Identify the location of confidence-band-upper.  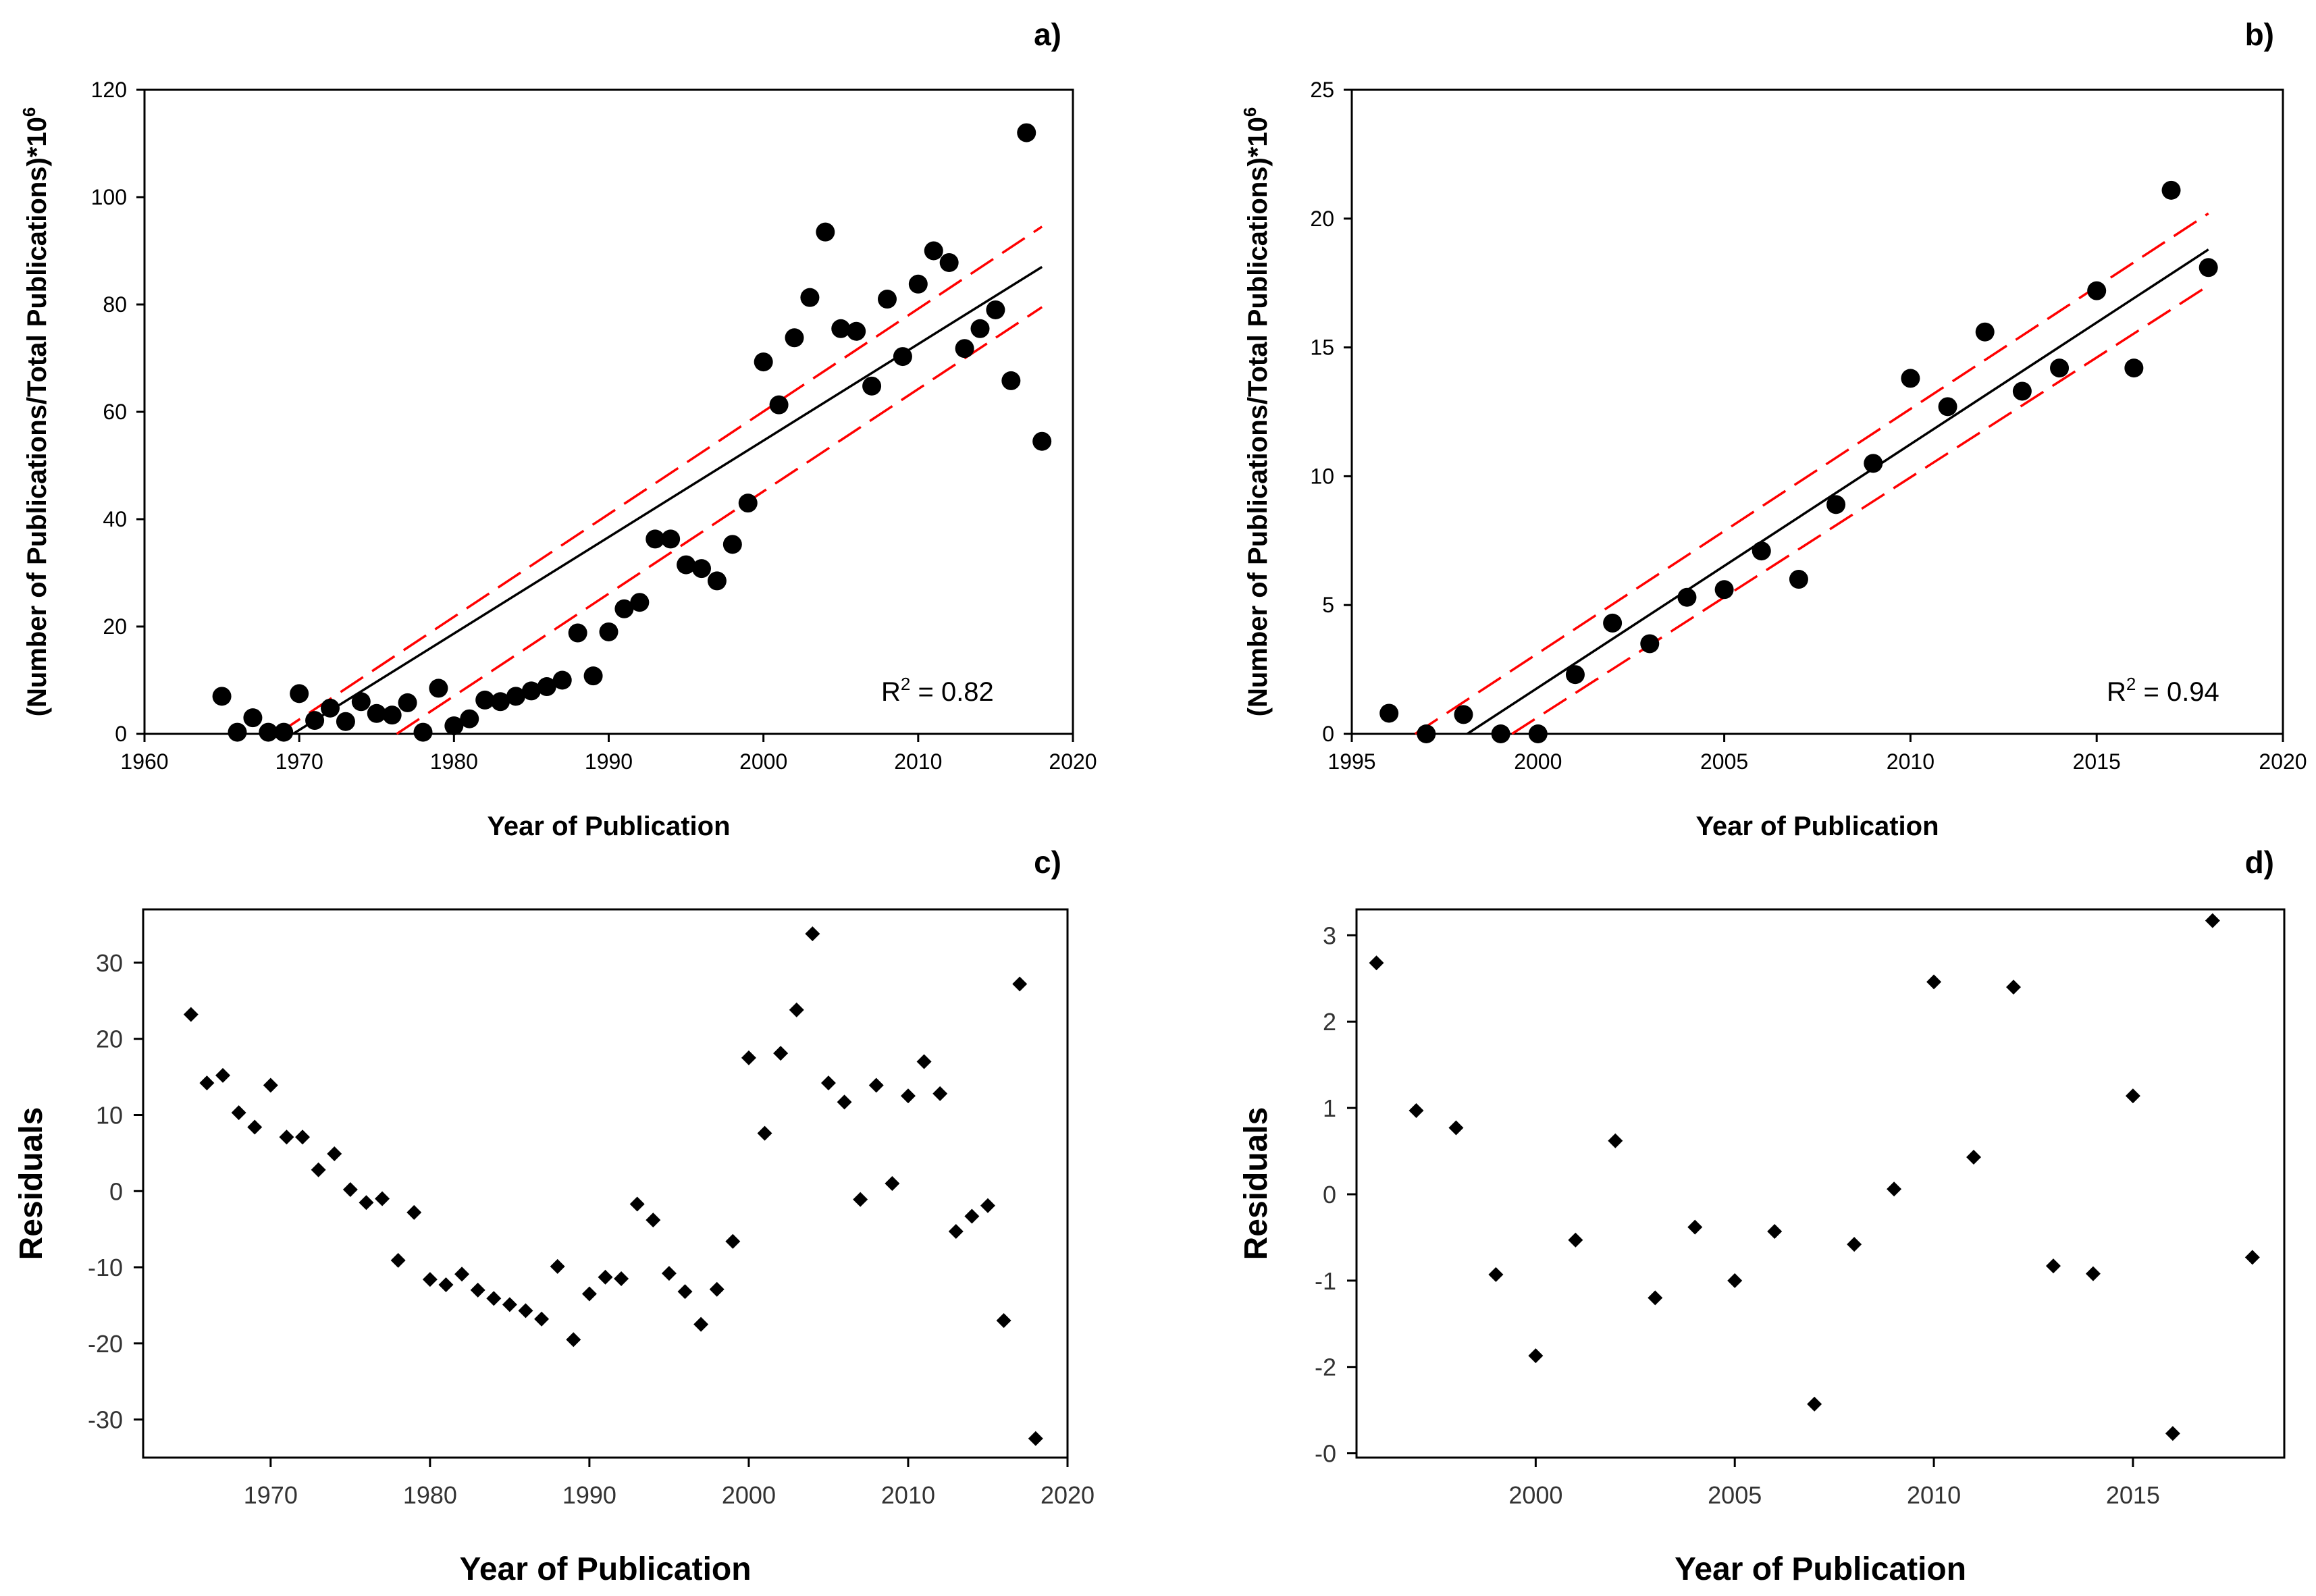
(1811, 474).